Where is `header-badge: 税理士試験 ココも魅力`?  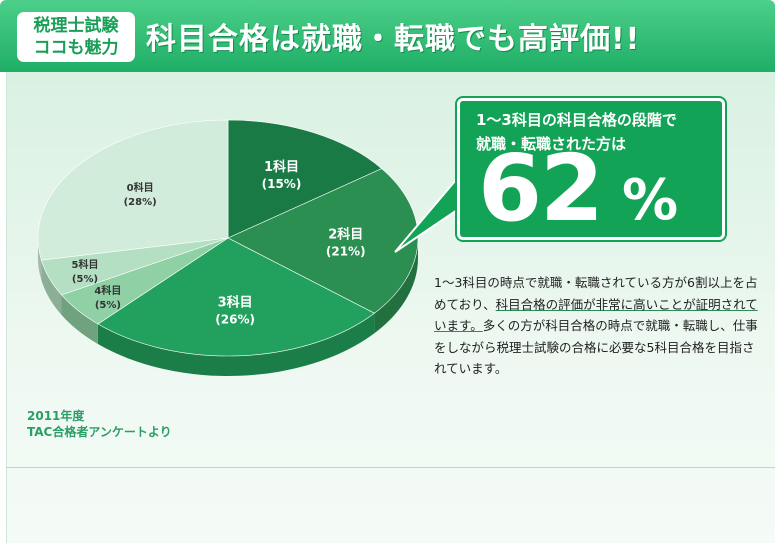 header-badge: 税理士試験 ココも魅力 is located at coordinates (76, 37).